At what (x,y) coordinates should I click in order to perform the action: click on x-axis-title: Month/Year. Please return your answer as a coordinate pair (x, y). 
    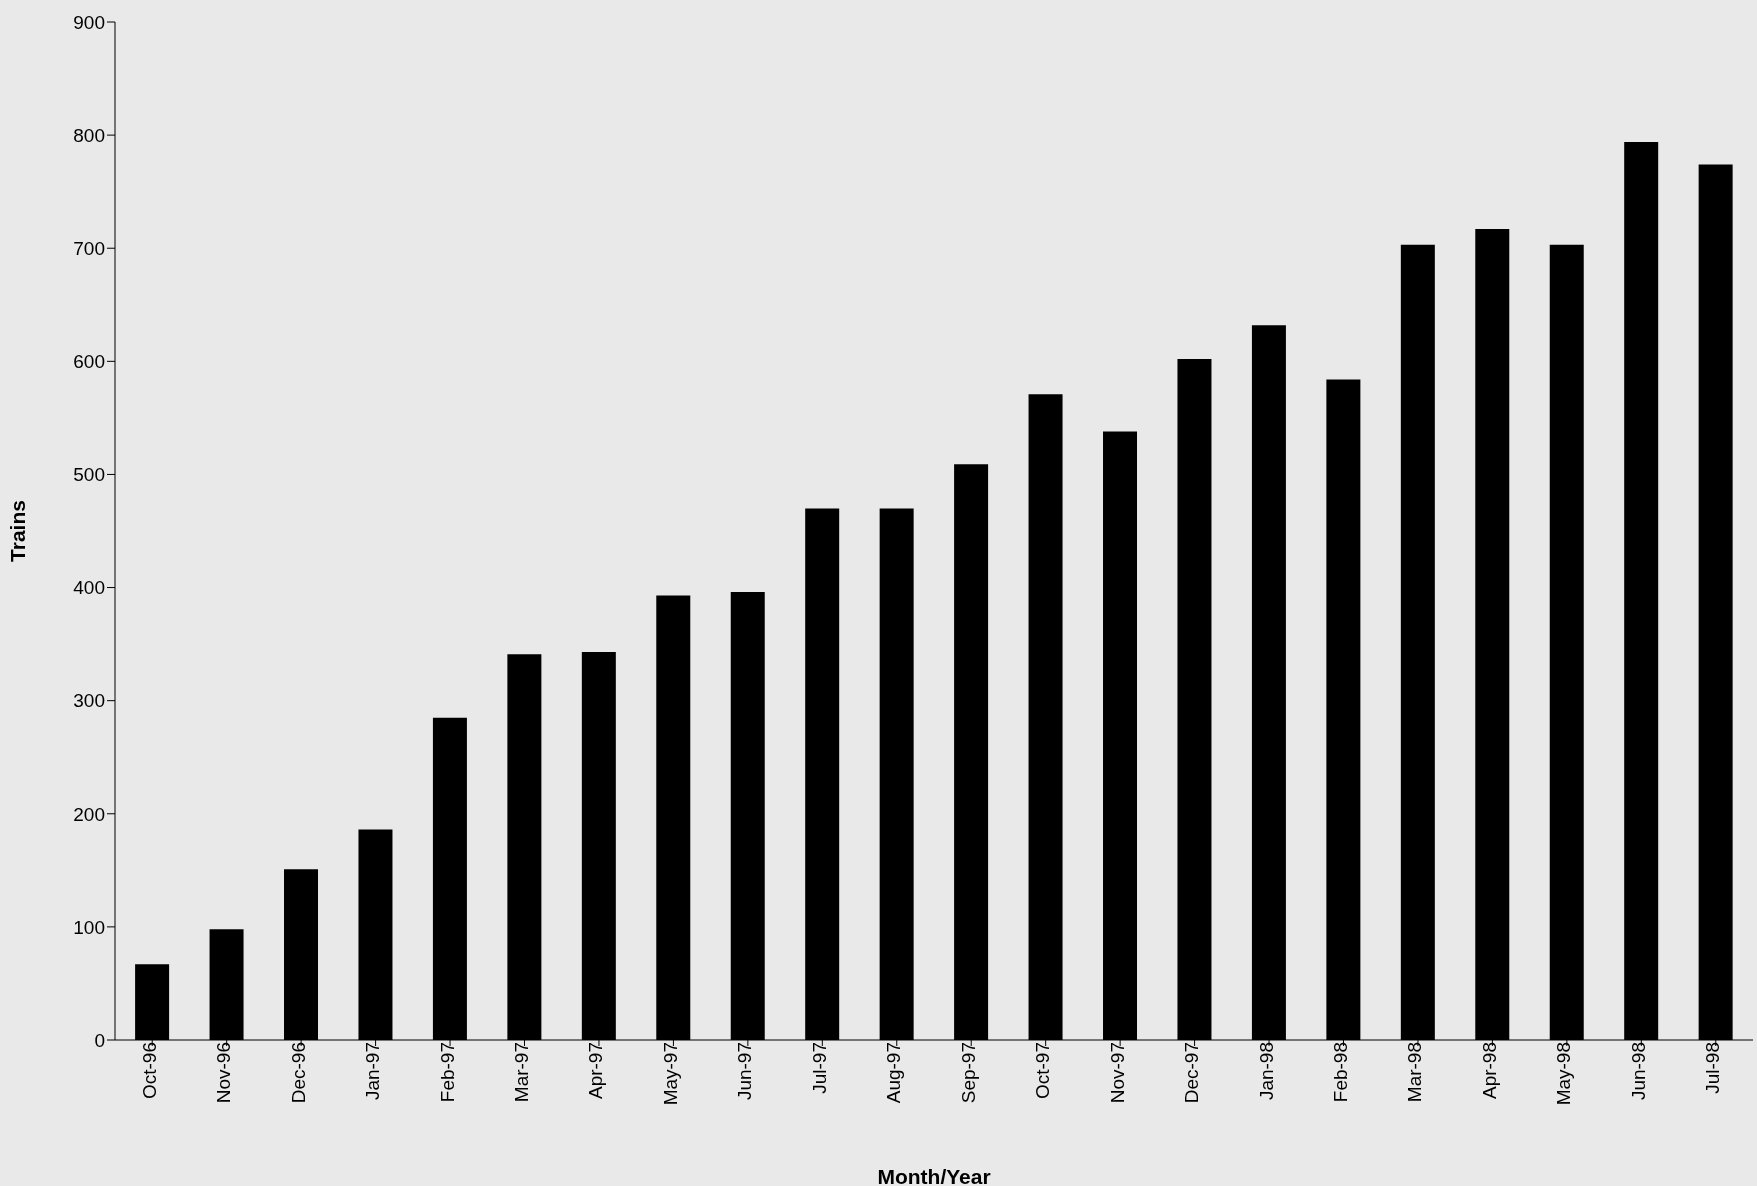
    Looking at the image, I should click on (934, 1175).